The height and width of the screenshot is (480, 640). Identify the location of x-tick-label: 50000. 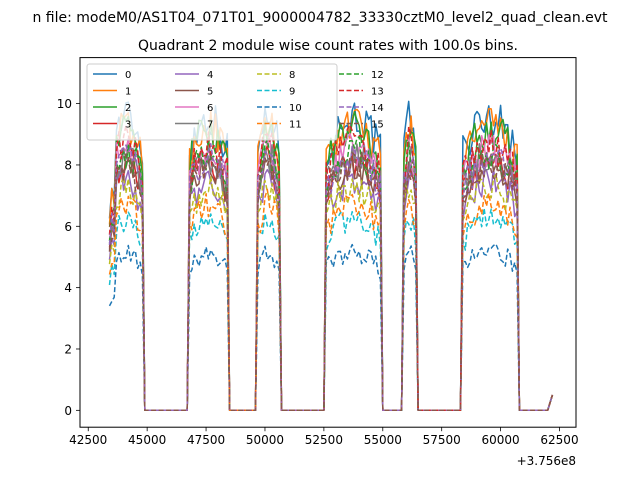
(265, 440).